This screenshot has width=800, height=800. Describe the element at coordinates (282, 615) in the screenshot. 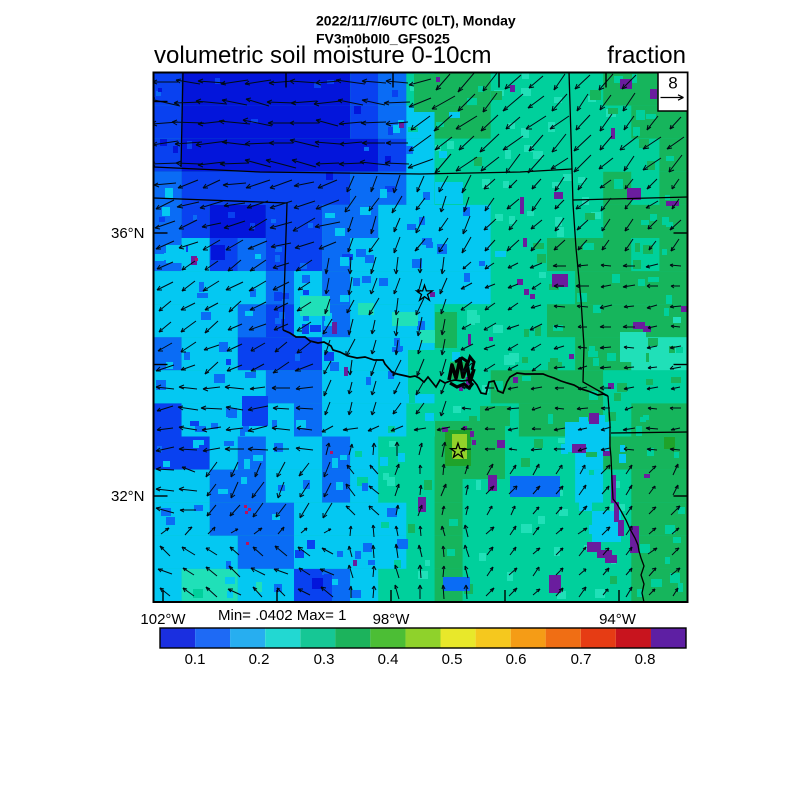

I see `svg-text: Min= .0402 Max= 1` at that location.